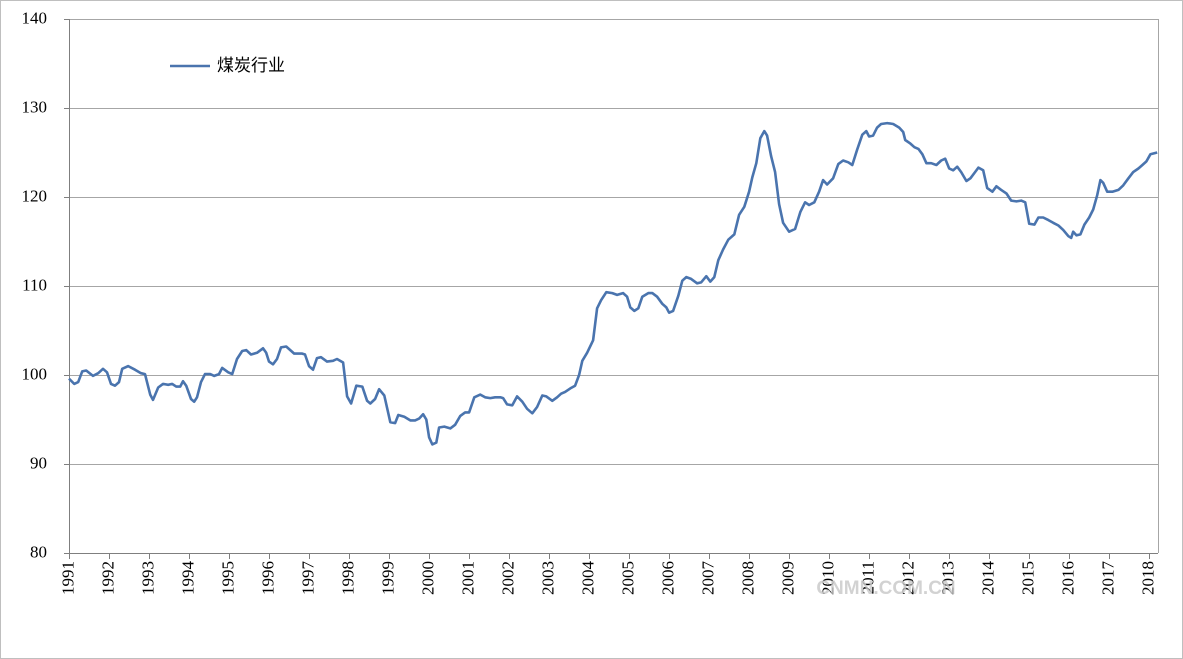  I want to click on x-tick-label: 2009, so click(787, 578).